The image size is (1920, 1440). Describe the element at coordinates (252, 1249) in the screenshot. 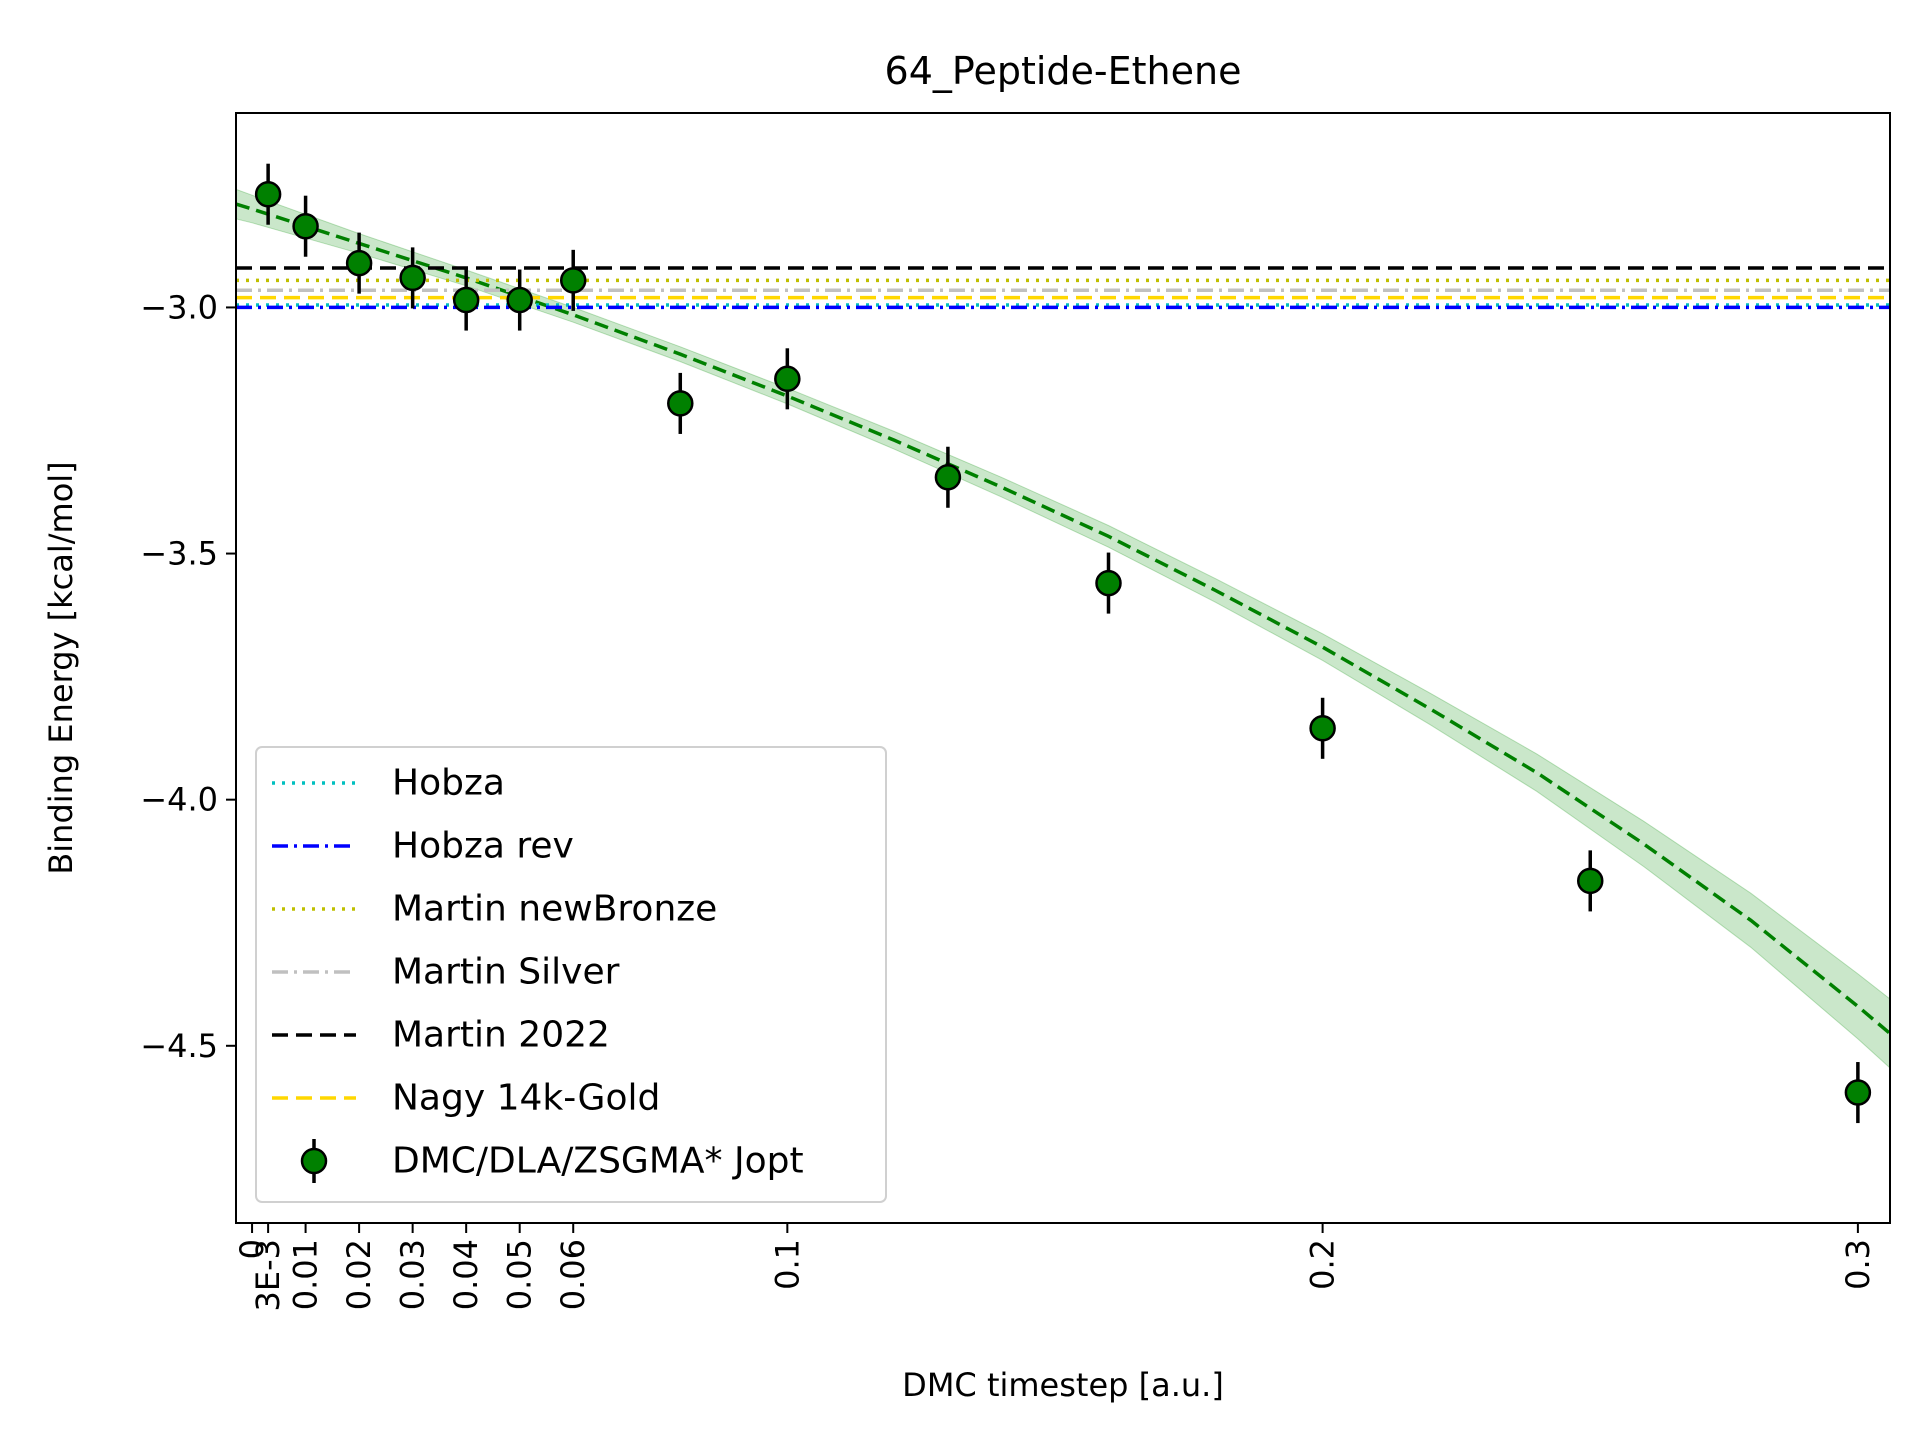

I see `x-tick-label: 0` at that location.